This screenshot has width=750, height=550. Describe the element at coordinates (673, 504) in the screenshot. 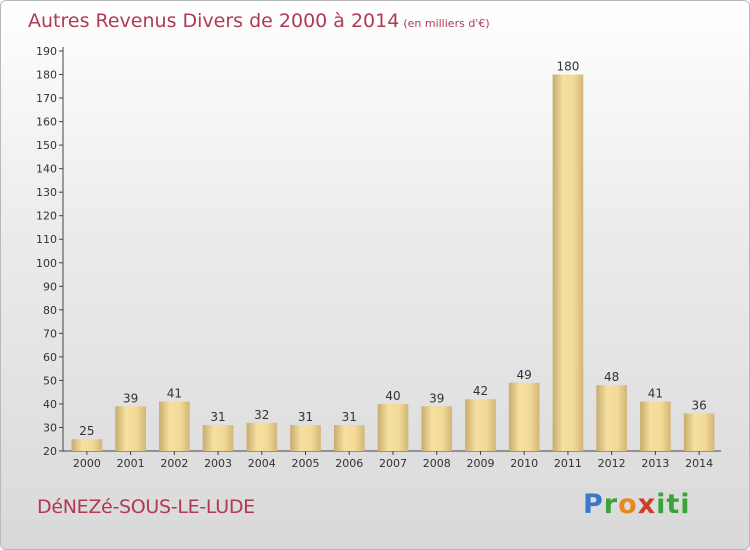

I see `logo-letter: iti` at that location.